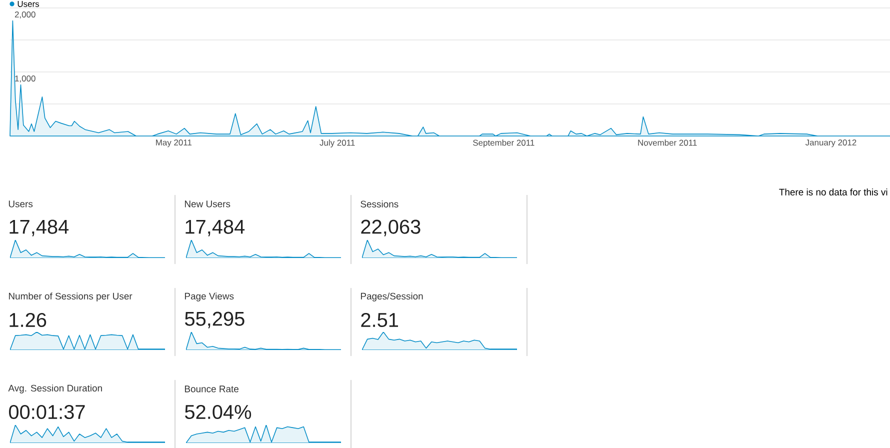 The image size is (890, 448). I want to click on text: There is no data for this vi, so click(833, 192).